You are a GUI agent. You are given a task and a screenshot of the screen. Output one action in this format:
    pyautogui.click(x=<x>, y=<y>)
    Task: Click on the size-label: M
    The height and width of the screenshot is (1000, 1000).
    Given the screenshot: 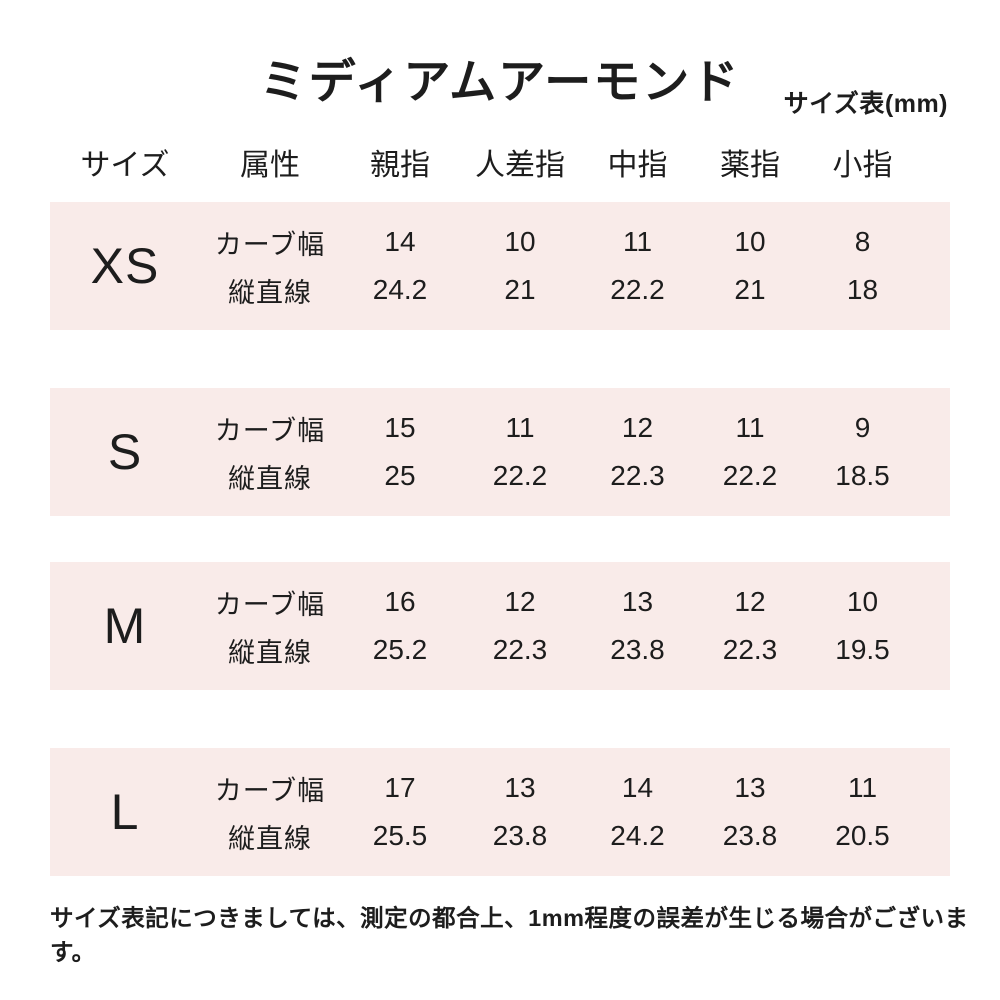 What is the action you would take?
    pyautogui.click(x=125, y=626)
    